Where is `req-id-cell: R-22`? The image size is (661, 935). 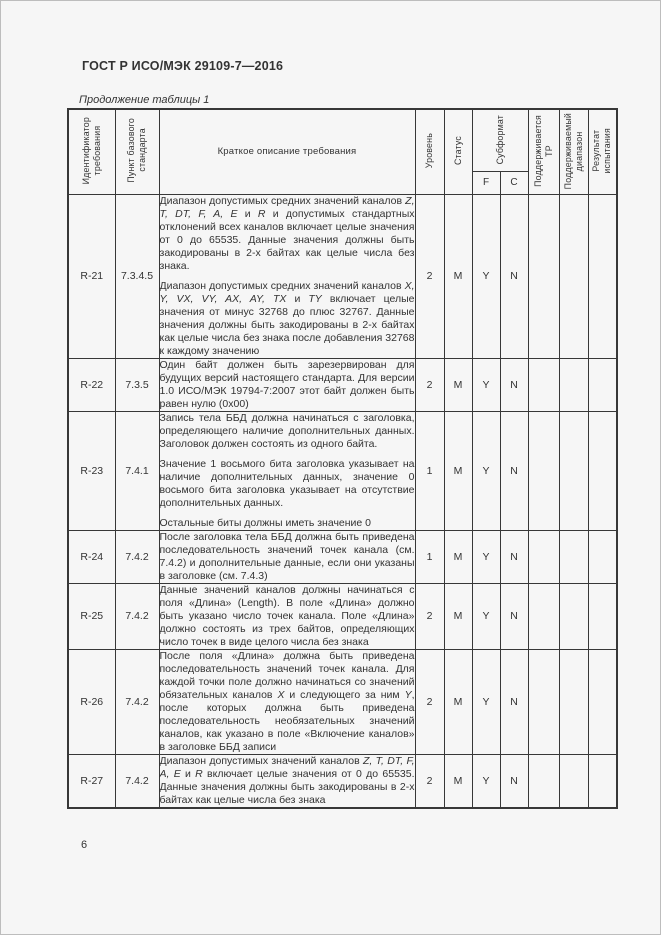
req-id-cell: R-22 is located at coordinates (91, 384).